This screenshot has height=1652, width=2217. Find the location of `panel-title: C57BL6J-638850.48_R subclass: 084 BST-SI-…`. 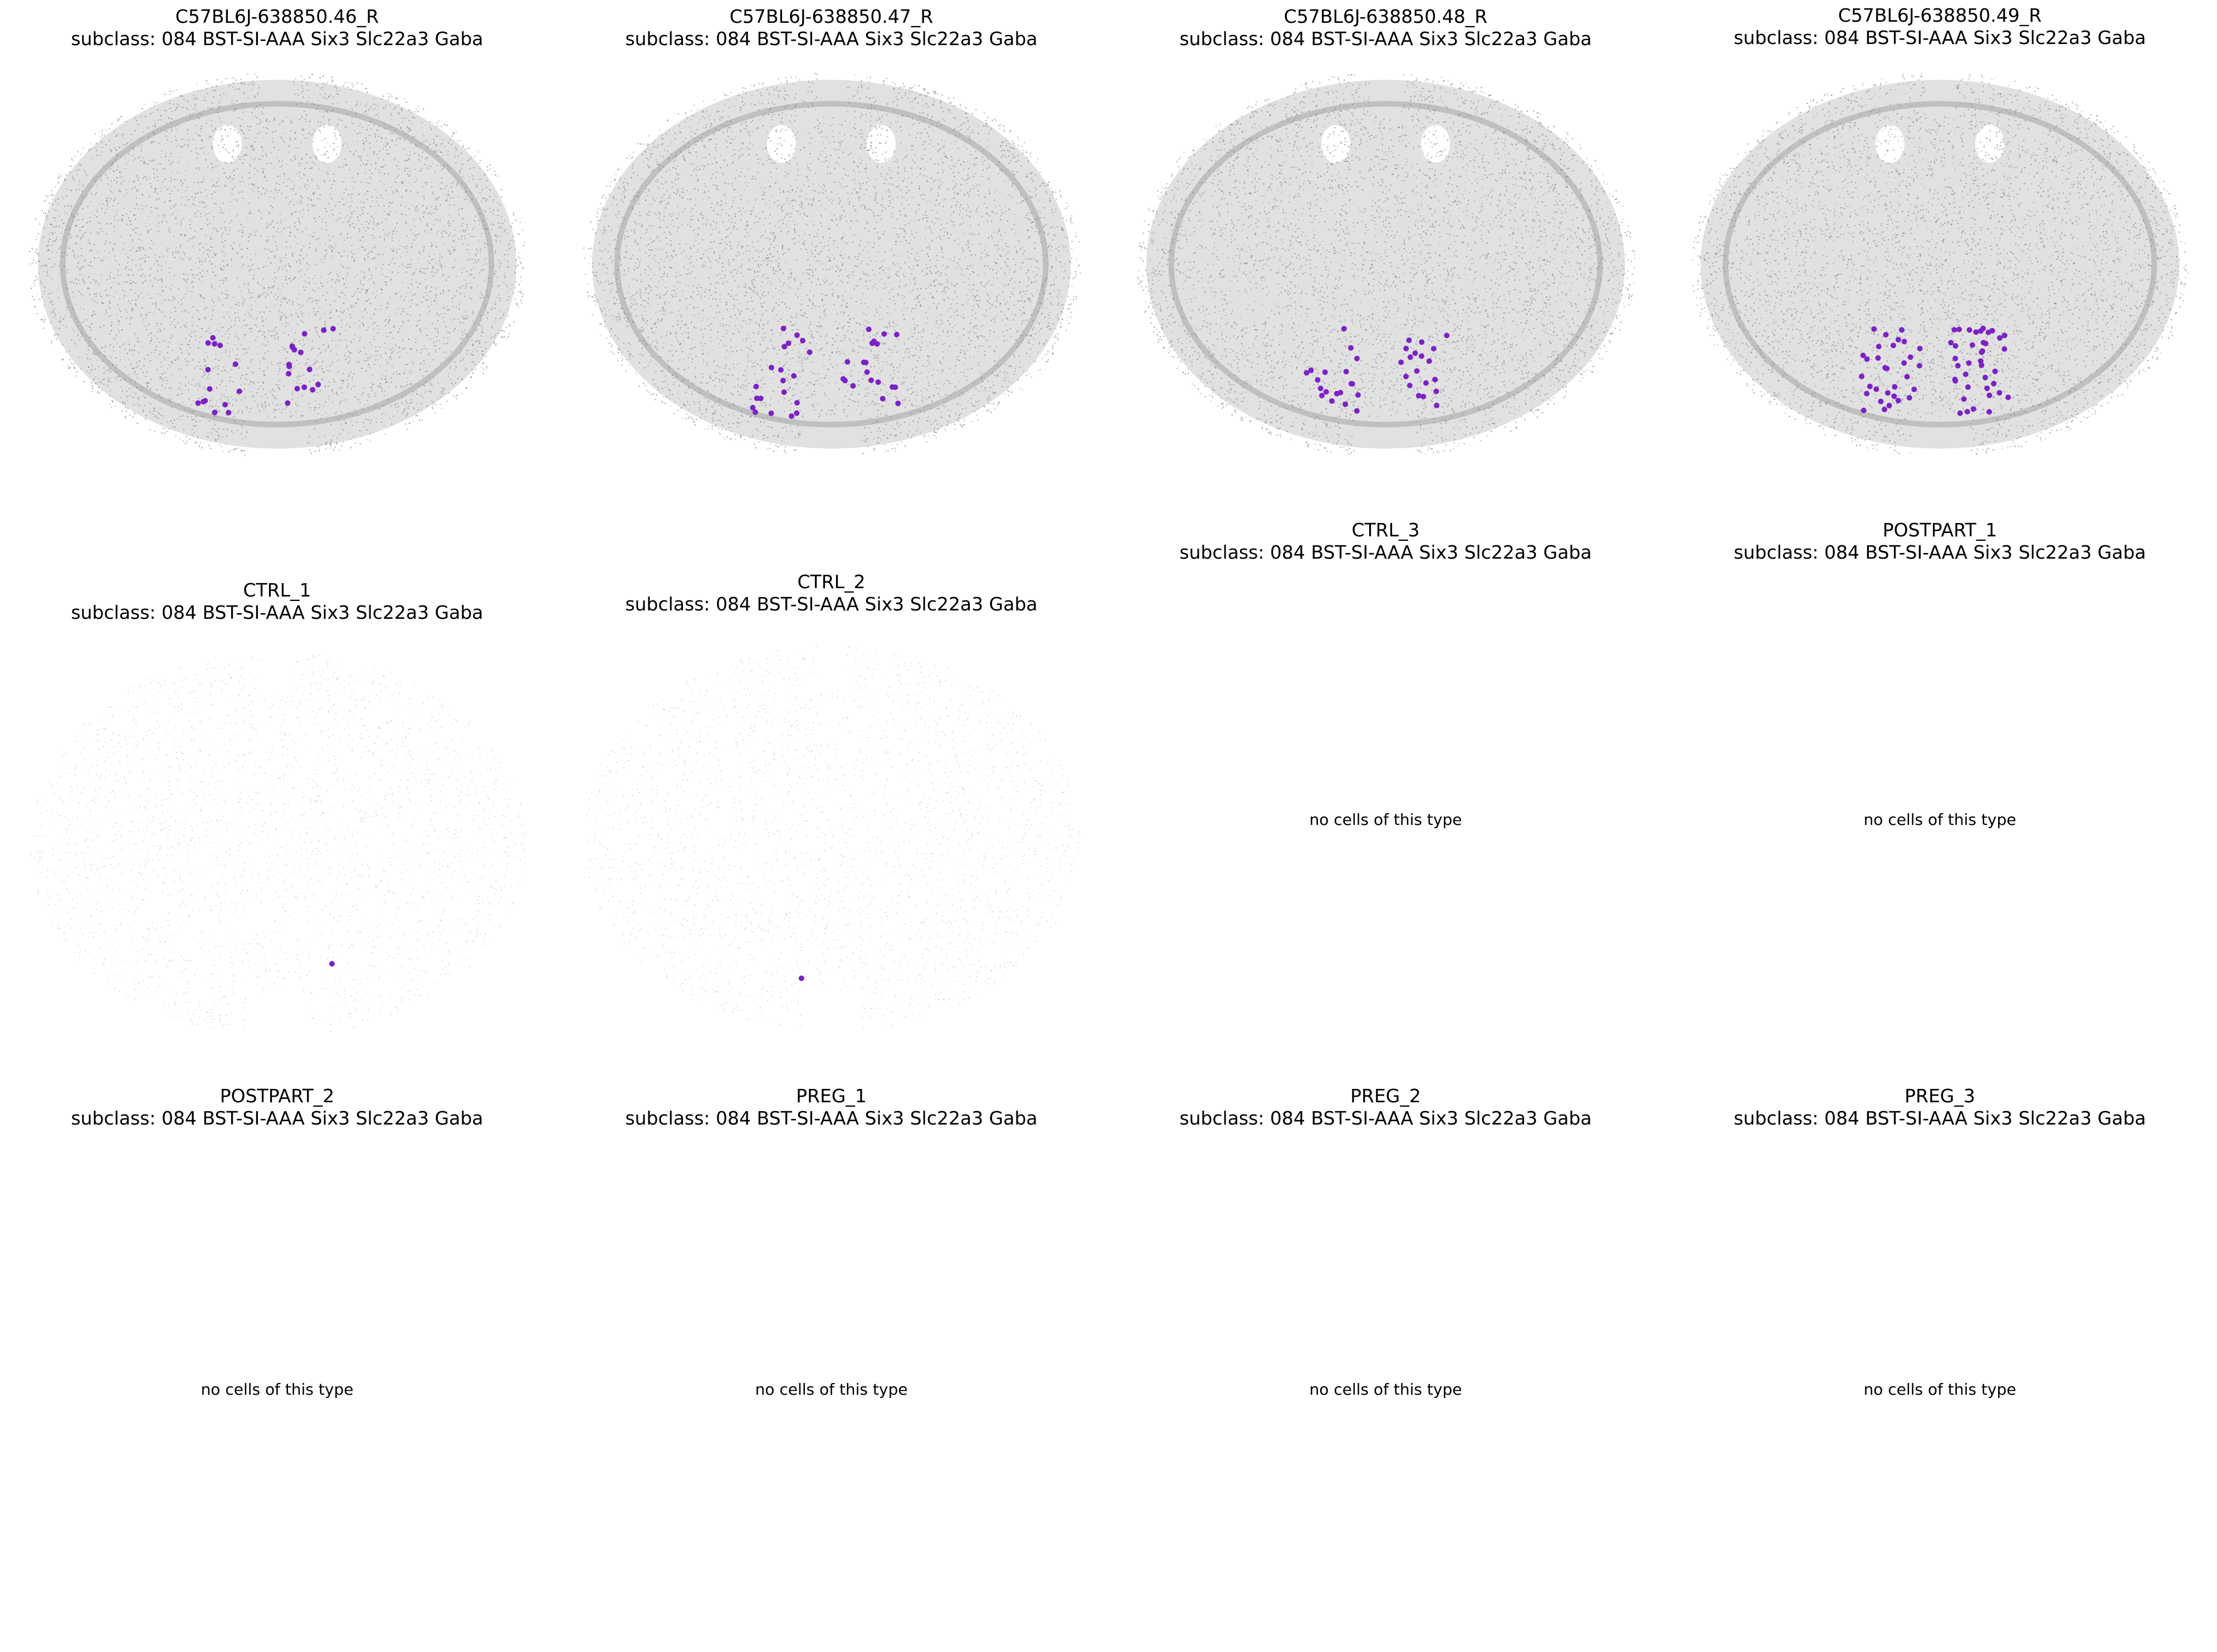

panel-title: C57BL6J-638850.48_R subclass: 084 BST-SI-… is located at coordinates (1385, 28).